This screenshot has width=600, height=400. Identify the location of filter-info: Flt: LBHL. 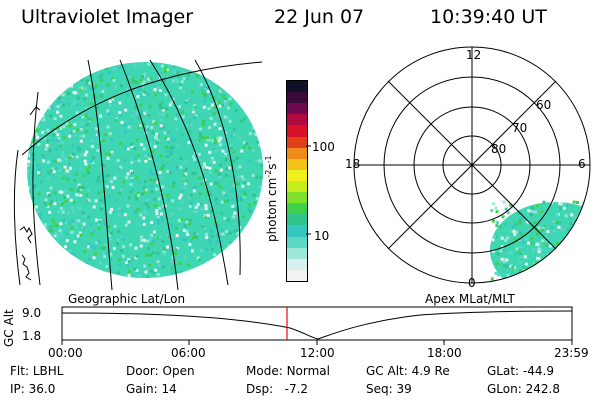
(37, 371).